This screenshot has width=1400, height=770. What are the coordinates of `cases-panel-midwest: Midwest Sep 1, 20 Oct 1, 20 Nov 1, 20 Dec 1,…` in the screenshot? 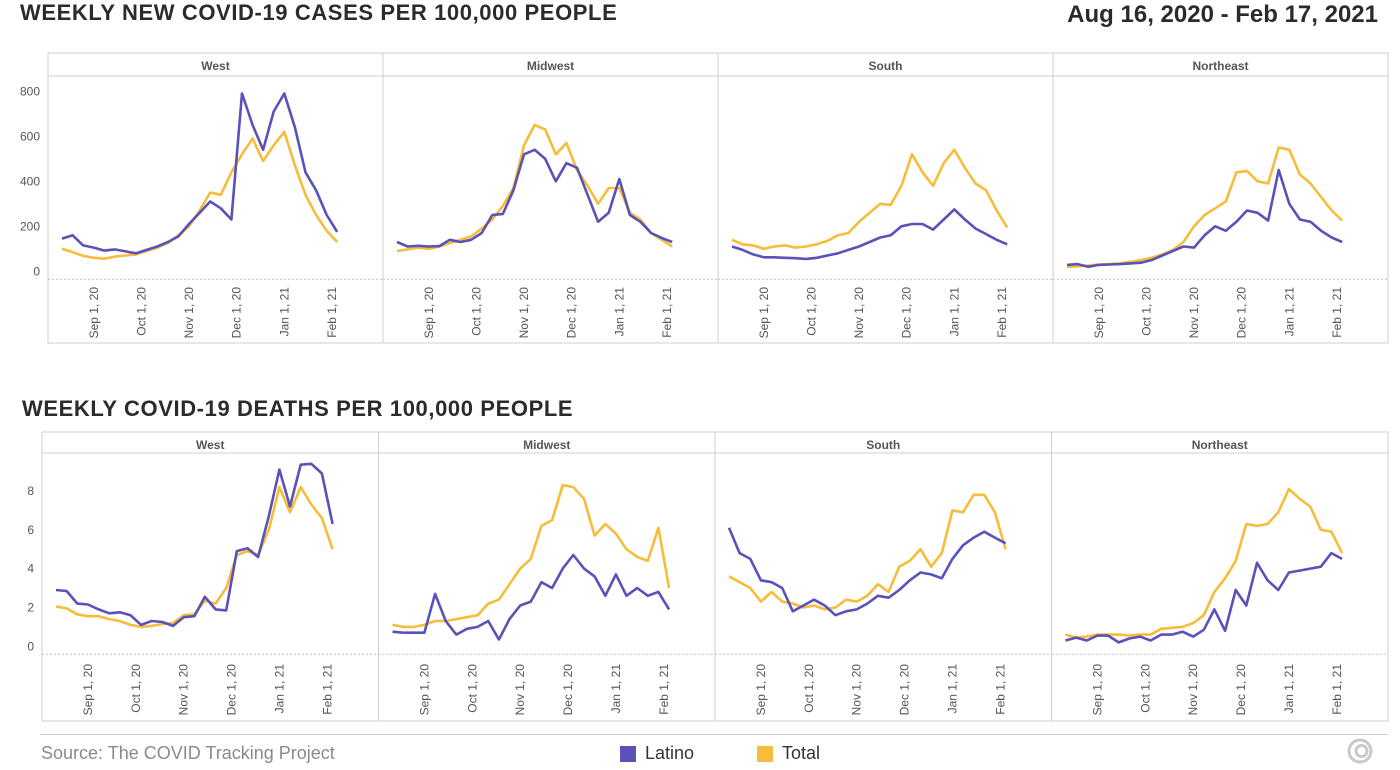 It's located at (550, 198).